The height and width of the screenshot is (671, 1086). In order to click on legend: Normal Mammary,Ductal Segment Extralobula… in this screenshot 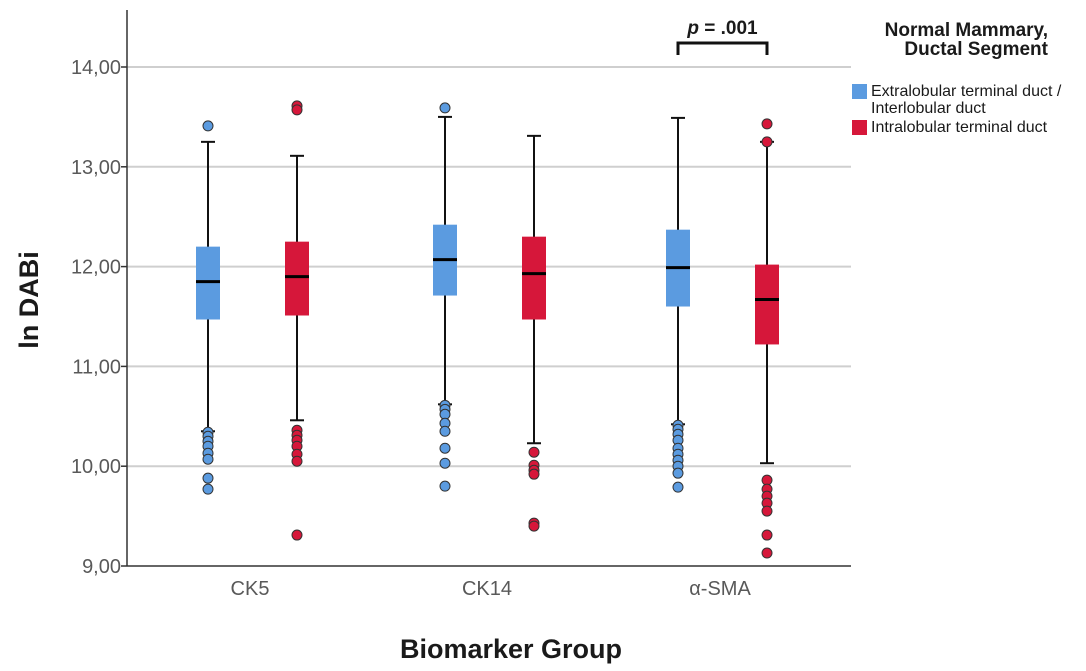, I will do `click(957, 78)`.